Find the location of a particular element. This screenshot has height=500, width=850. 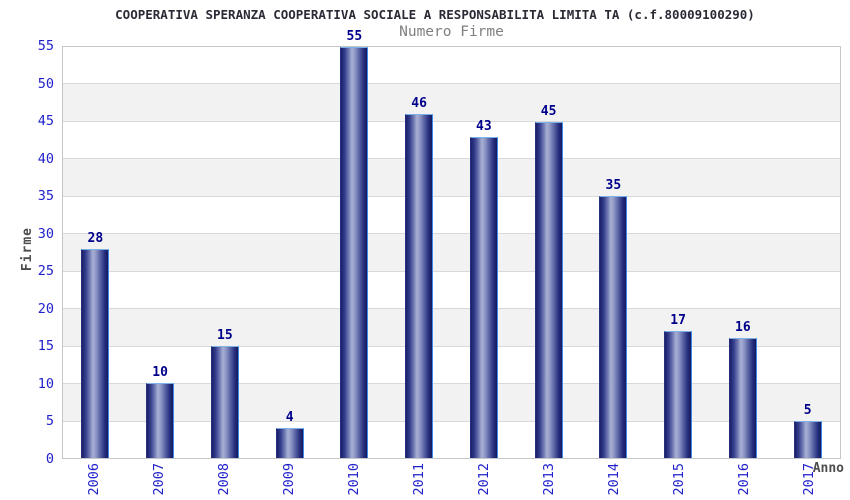

y-tick: 15 is located at coordinates (45, 346).